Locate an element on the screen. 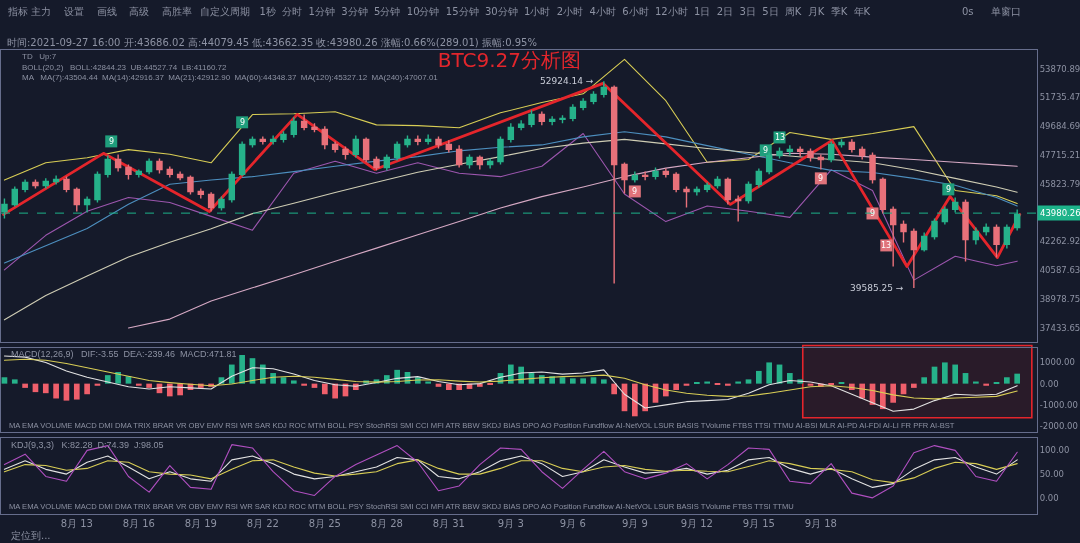 The image size is (1080, 543). y-tick-label: 1000.00 is located at coordinates (1057, 362).